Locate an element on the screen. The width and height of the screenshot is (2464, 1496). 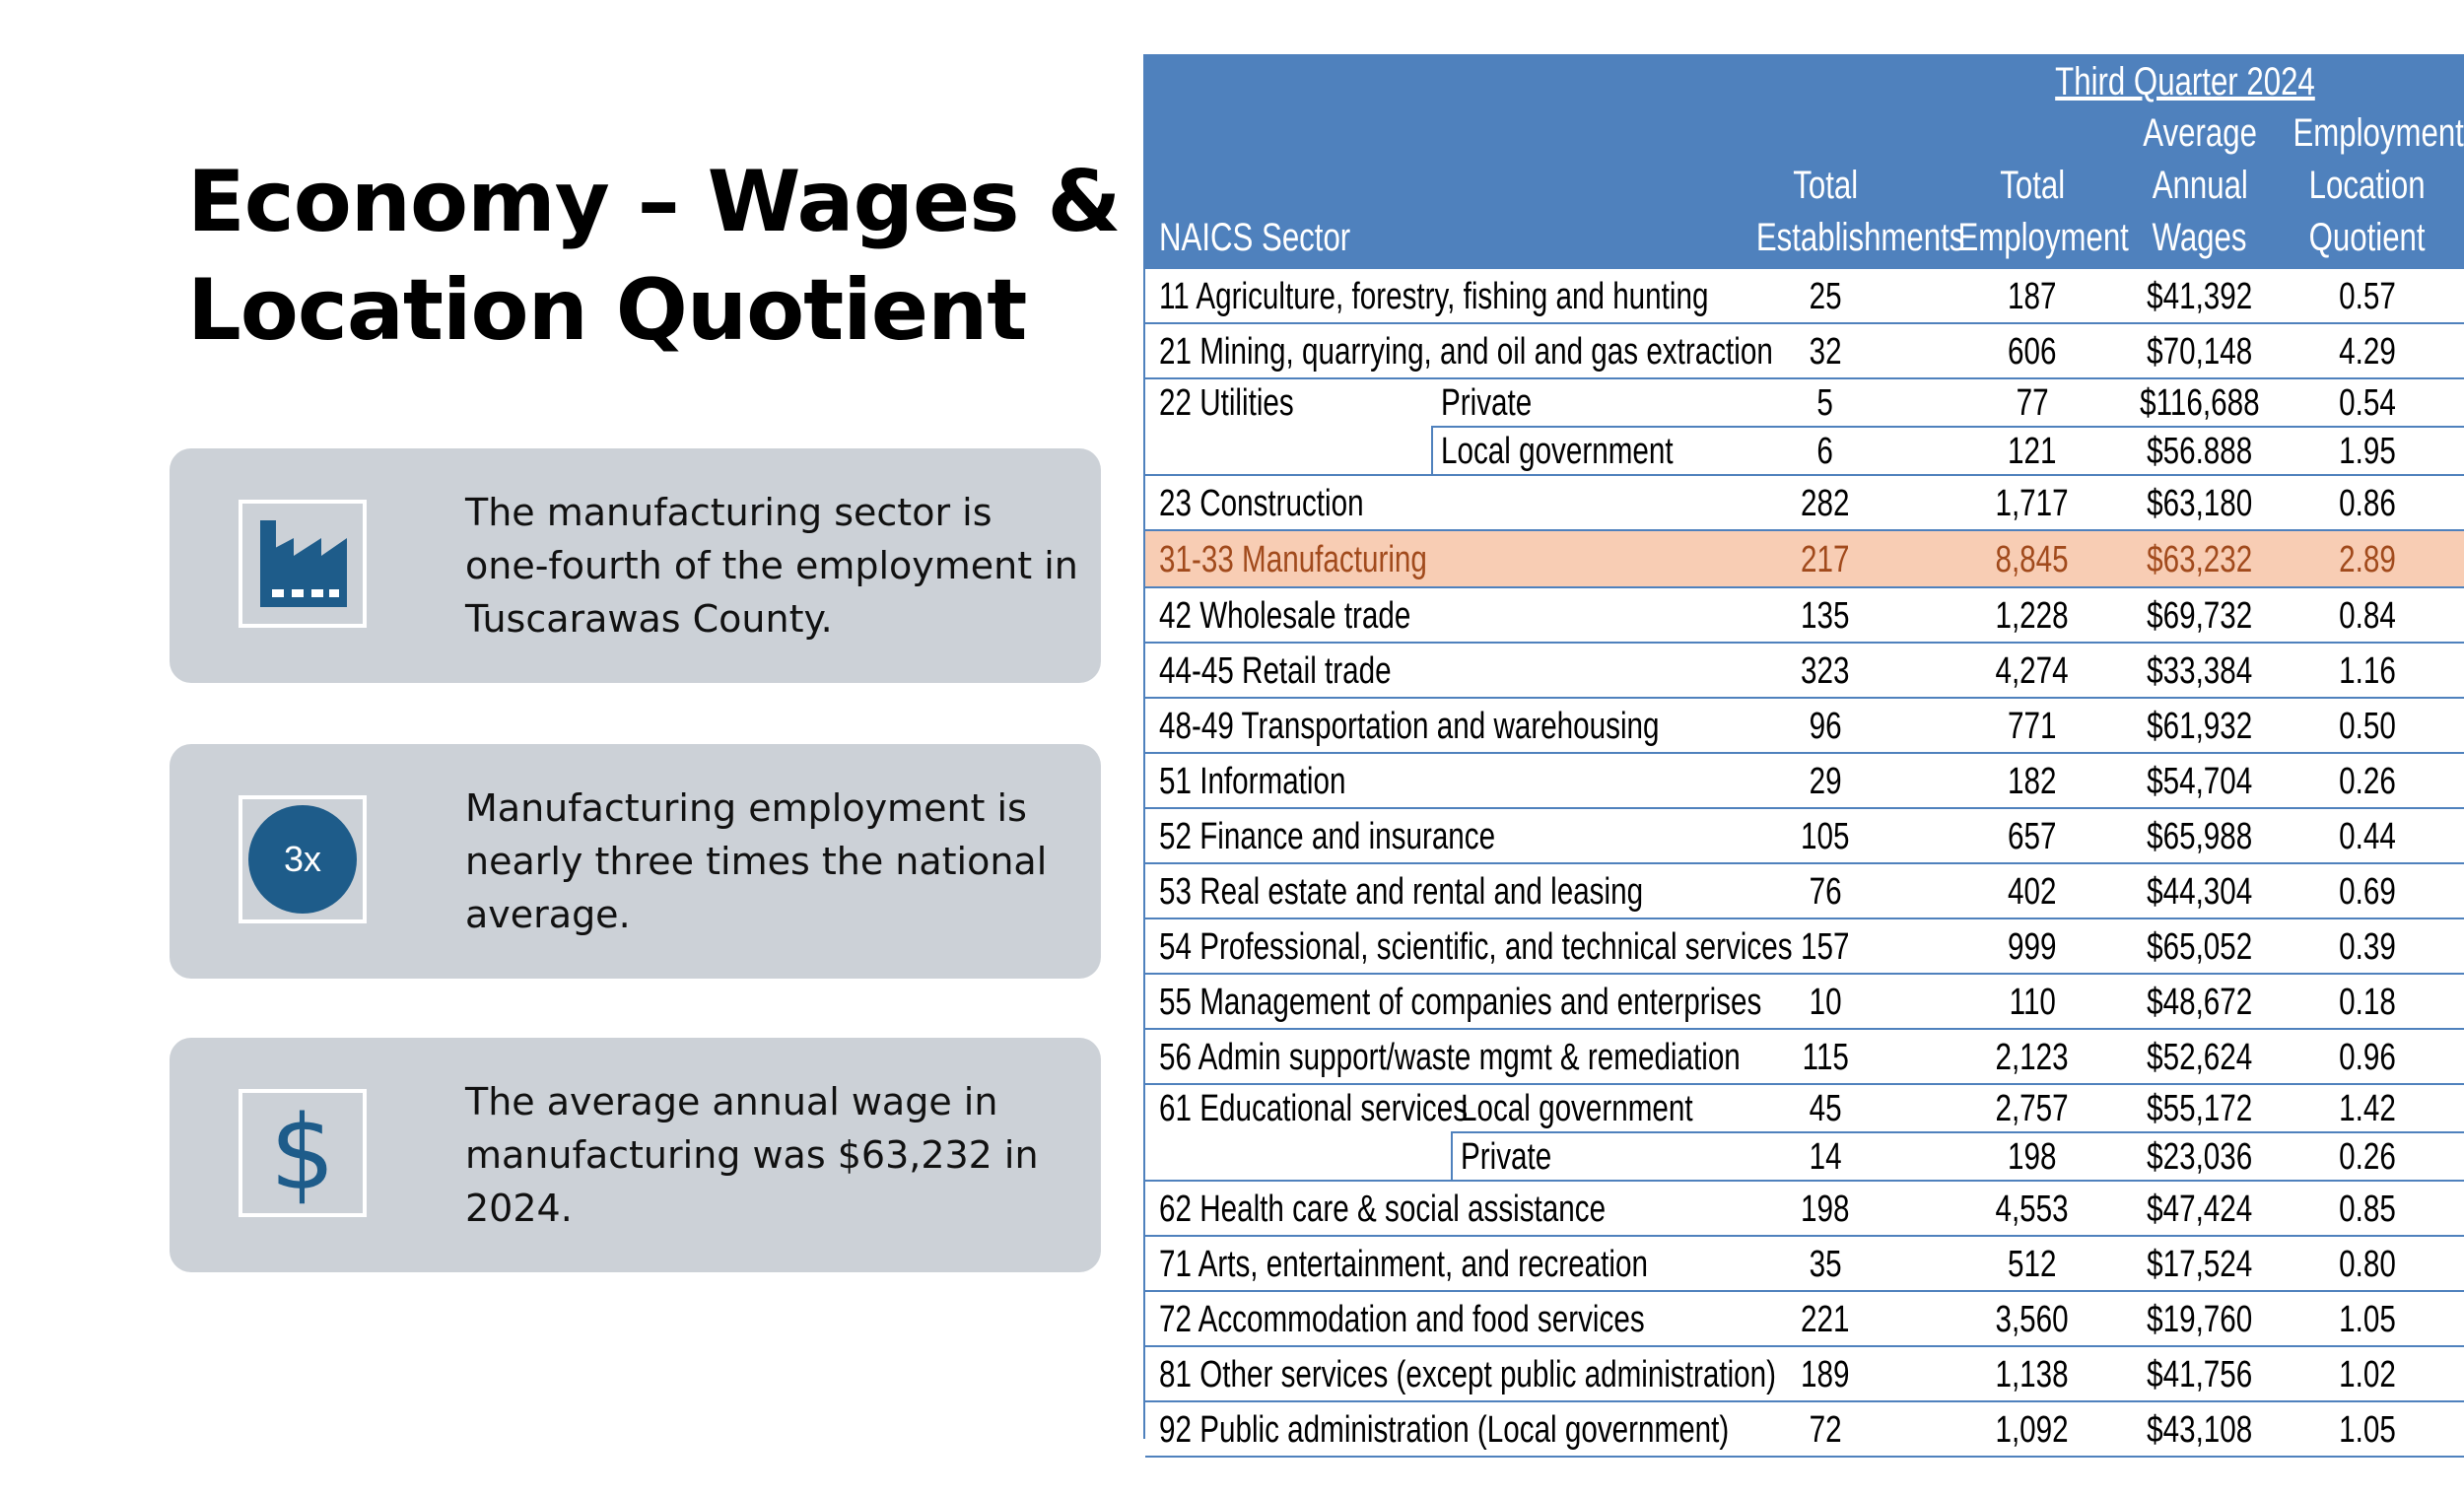
3x-badge-icon: 3x is located at coordinates (302, 859).